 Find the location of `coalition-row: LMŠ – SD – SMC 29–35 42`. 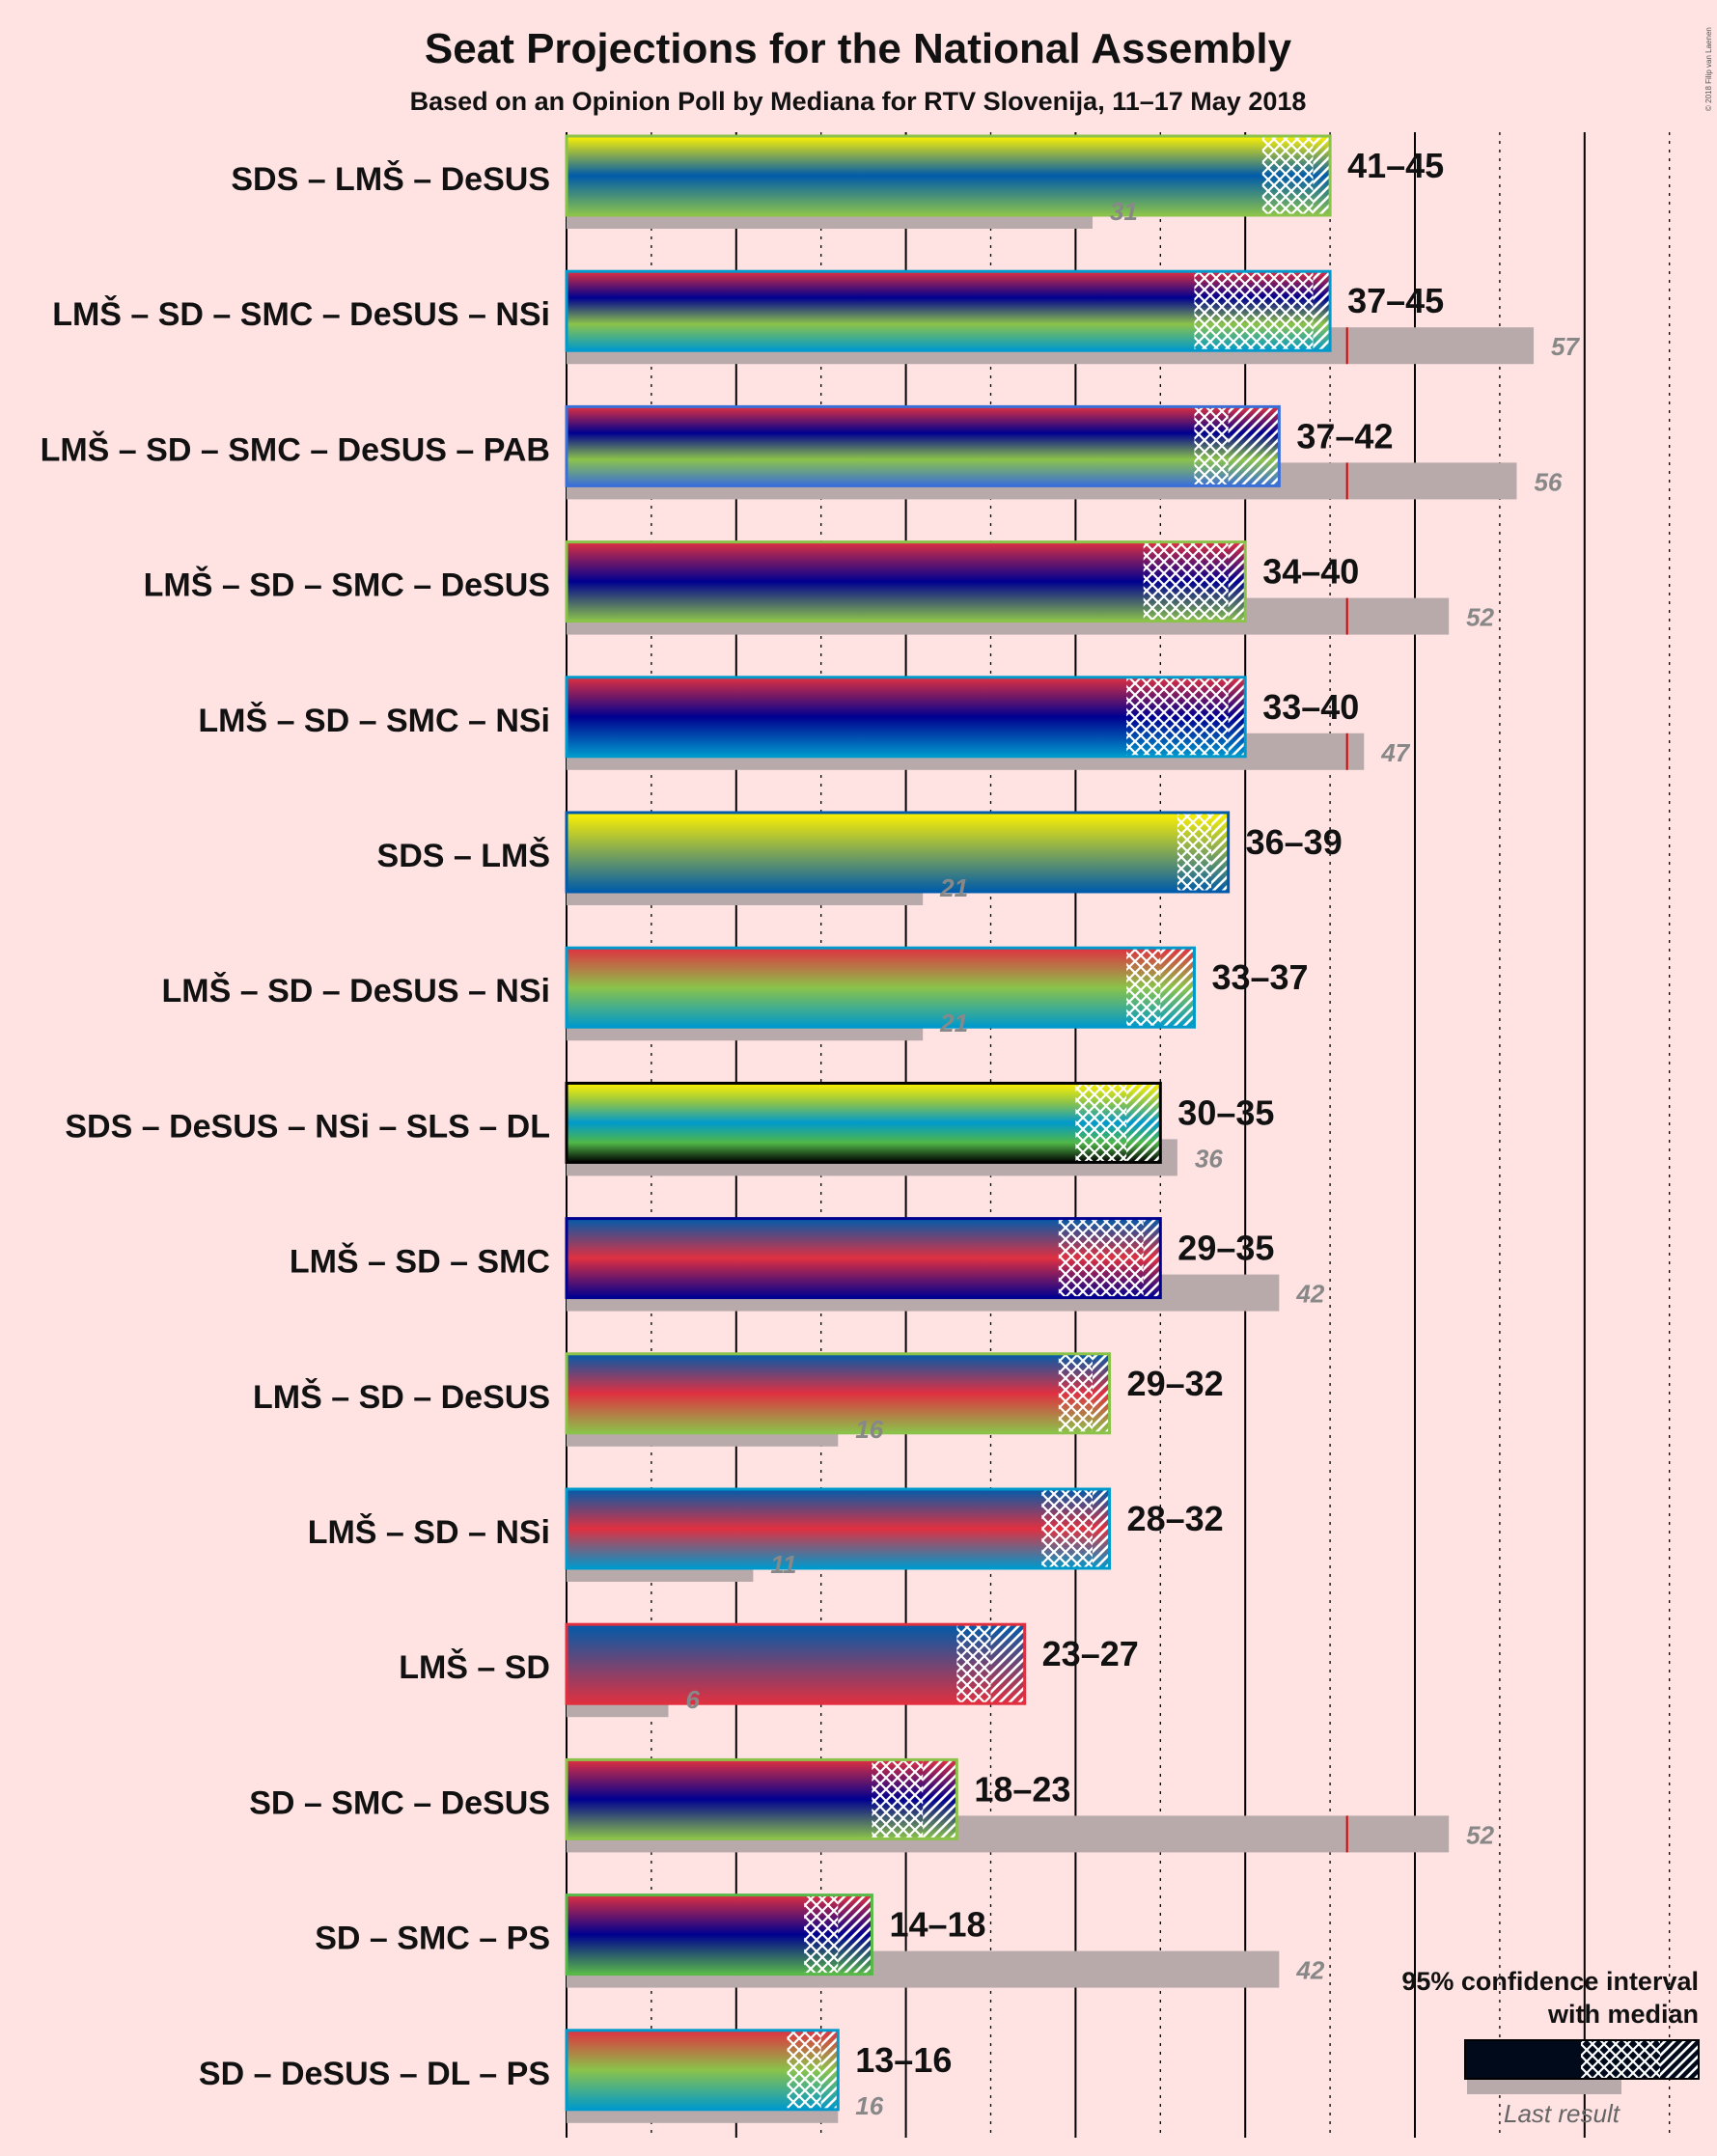

coalition-row: LMŠ – SD – SMC 29–35 42 is located at coordinates (807, 1264).